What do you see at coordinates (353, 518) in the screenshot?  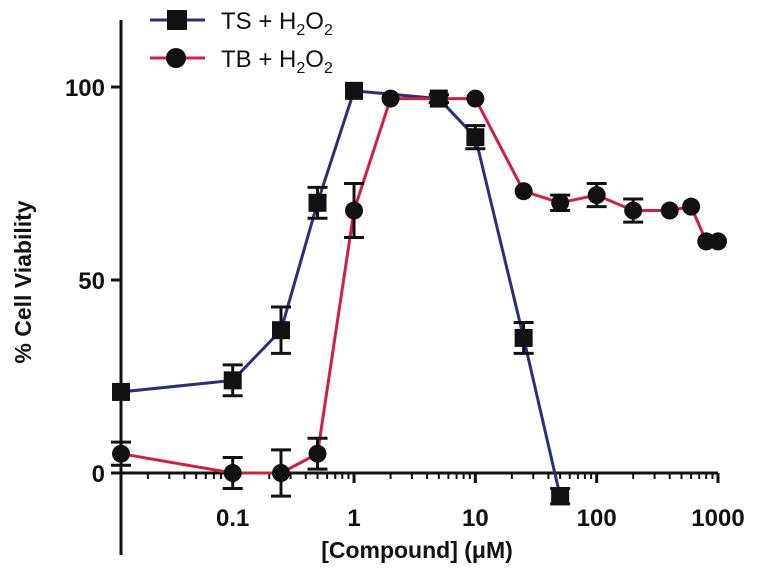 I see `x-tick-label: 1` at bounding box center [353, 518].